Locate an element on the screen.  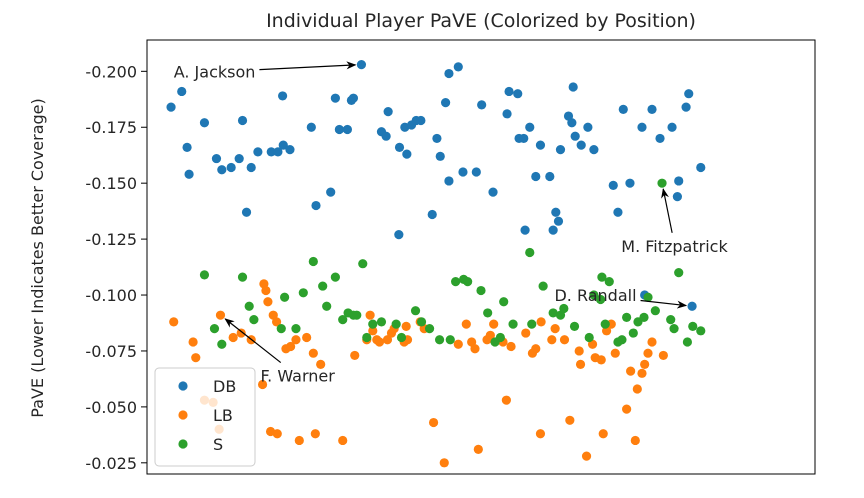
legend-marker-s is located at coordinates (183, 444).